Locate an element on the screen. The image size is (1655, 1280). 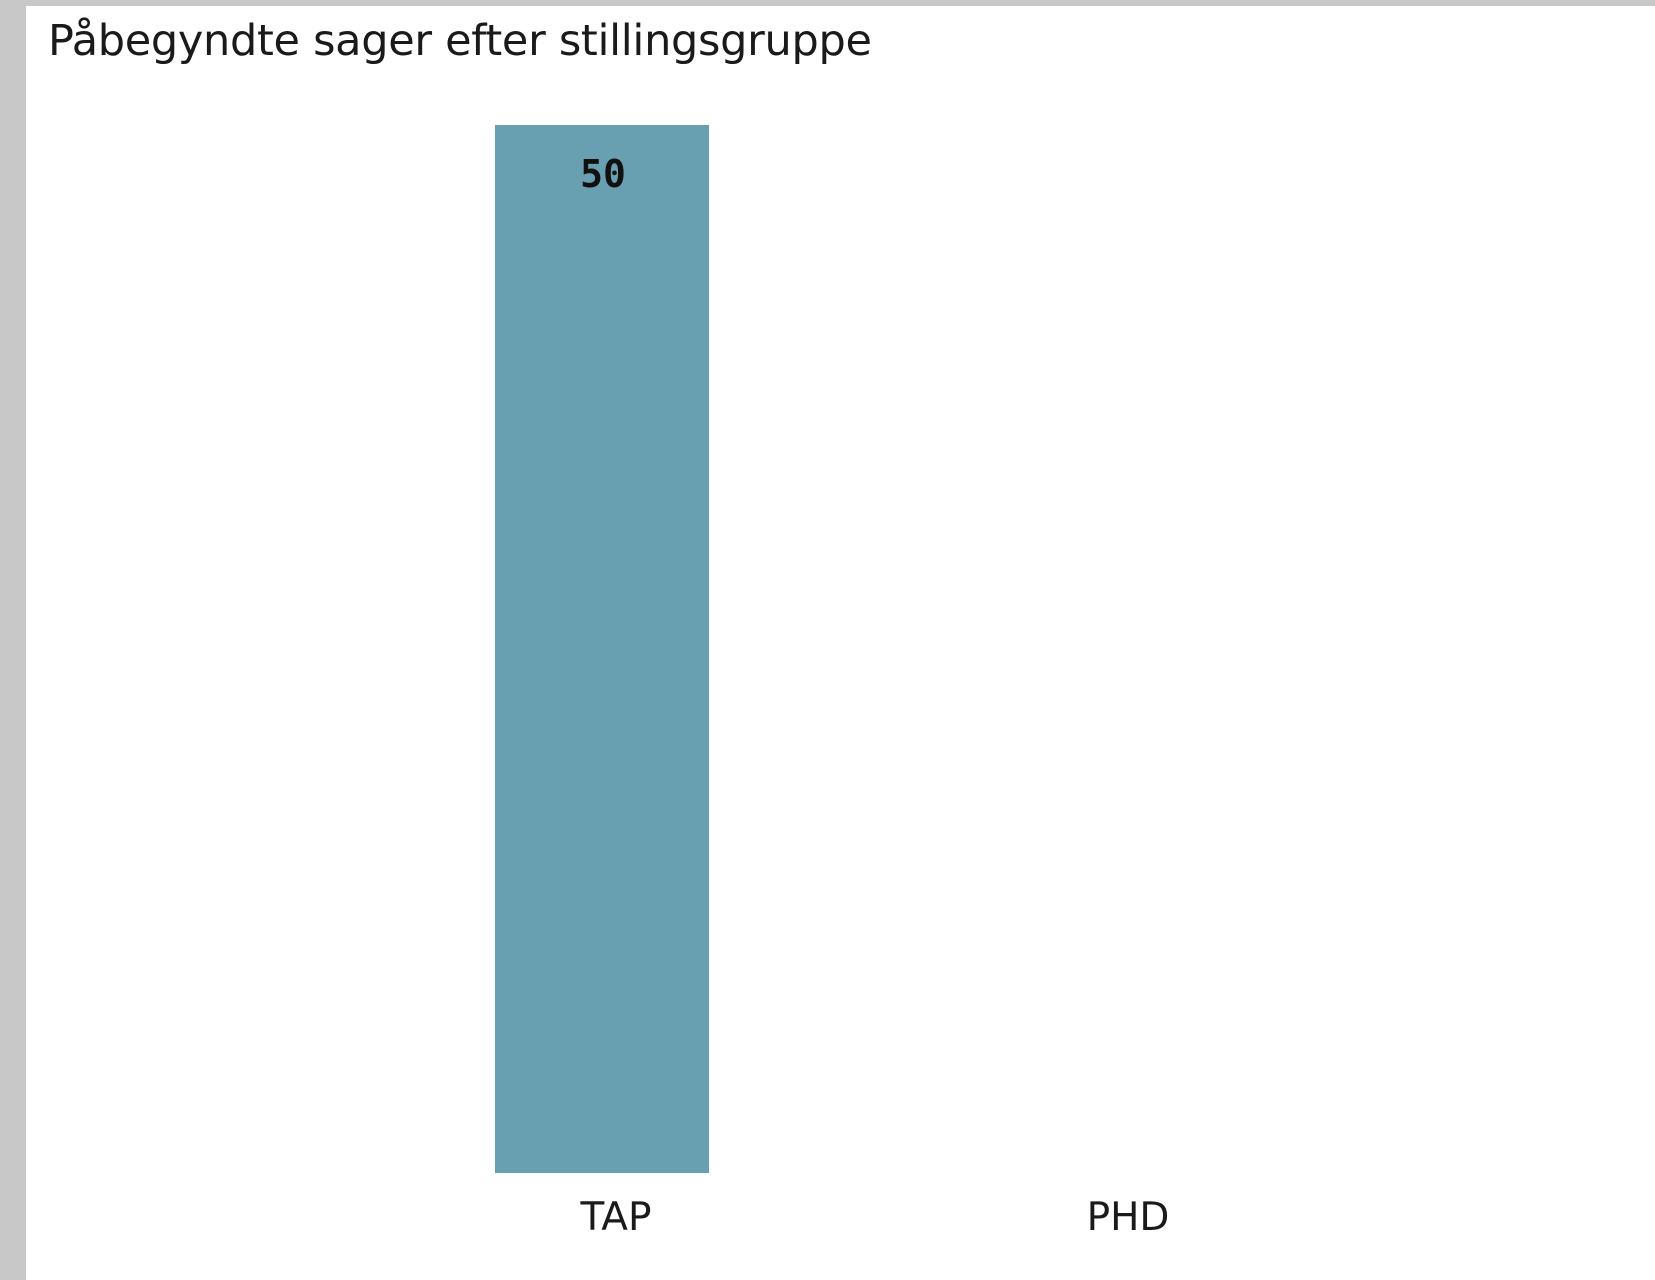
bar-tap is located at coordinates (602, 649).